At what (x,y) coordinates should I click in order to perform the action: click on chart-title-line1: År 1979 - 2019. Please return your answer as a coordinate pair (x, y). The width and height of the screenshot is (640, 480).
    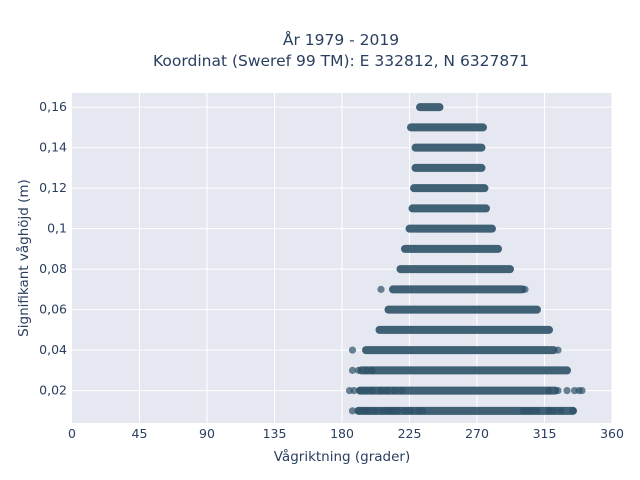
    Looking at the image, I should click on (341, 39).